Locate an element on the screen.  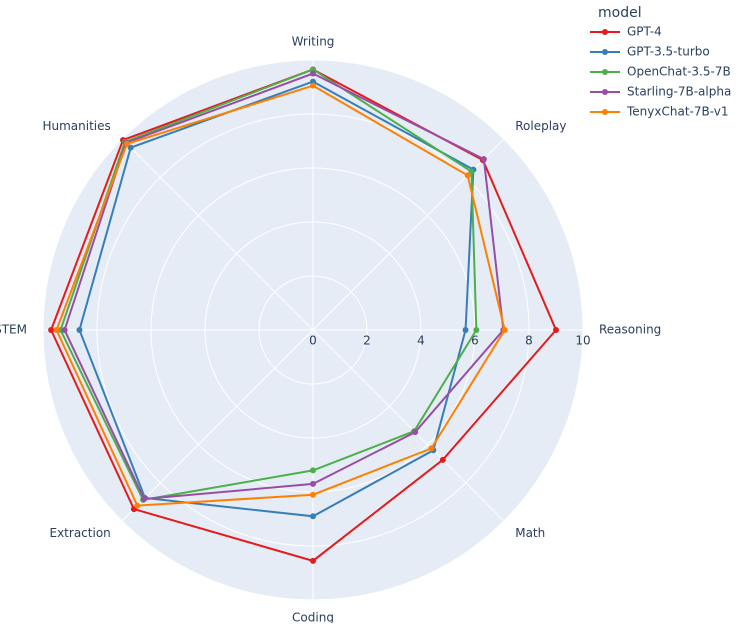
category-label: STEM is located at coordinates (13, 330).